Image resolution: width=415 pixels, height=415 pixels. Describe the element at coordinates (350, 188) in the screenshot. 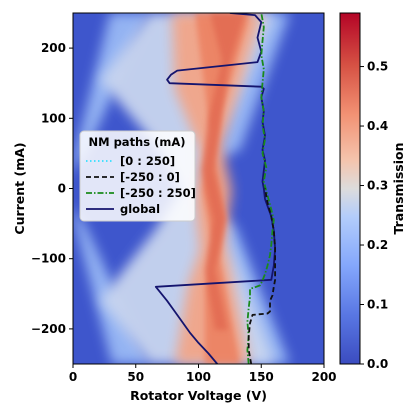

I see `colorbar` at that location.